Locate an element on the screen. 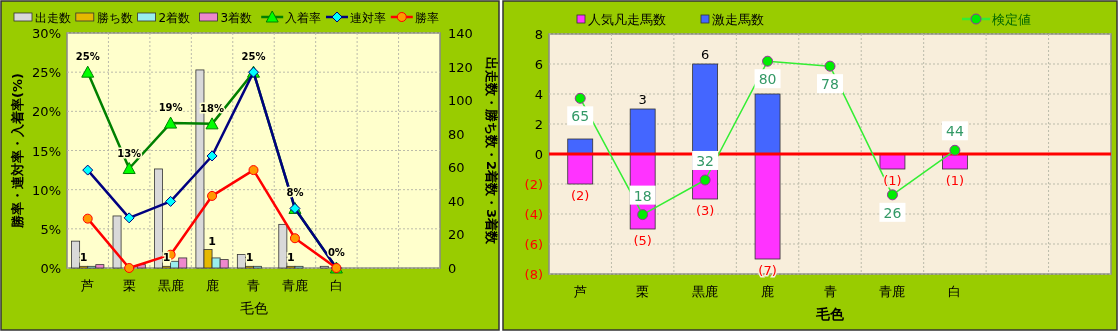 The height and width of the screenshot is (331, 1118). y-tick-label: 0% is located at coordinates (50, 268).